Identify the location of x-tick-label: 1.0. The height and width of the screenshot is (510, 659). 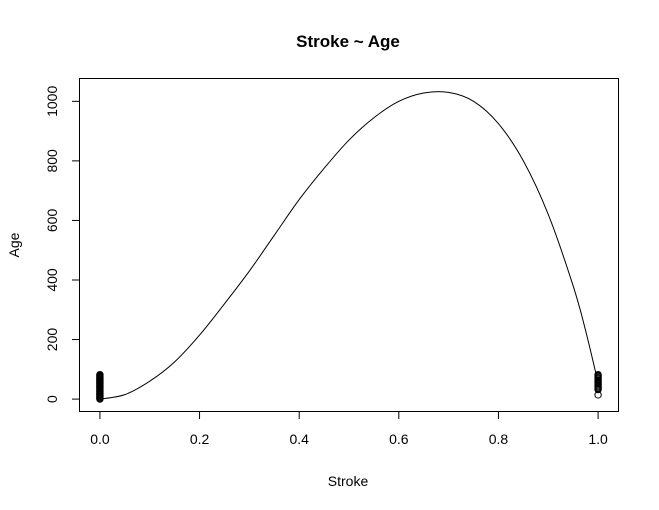
(598, 439).